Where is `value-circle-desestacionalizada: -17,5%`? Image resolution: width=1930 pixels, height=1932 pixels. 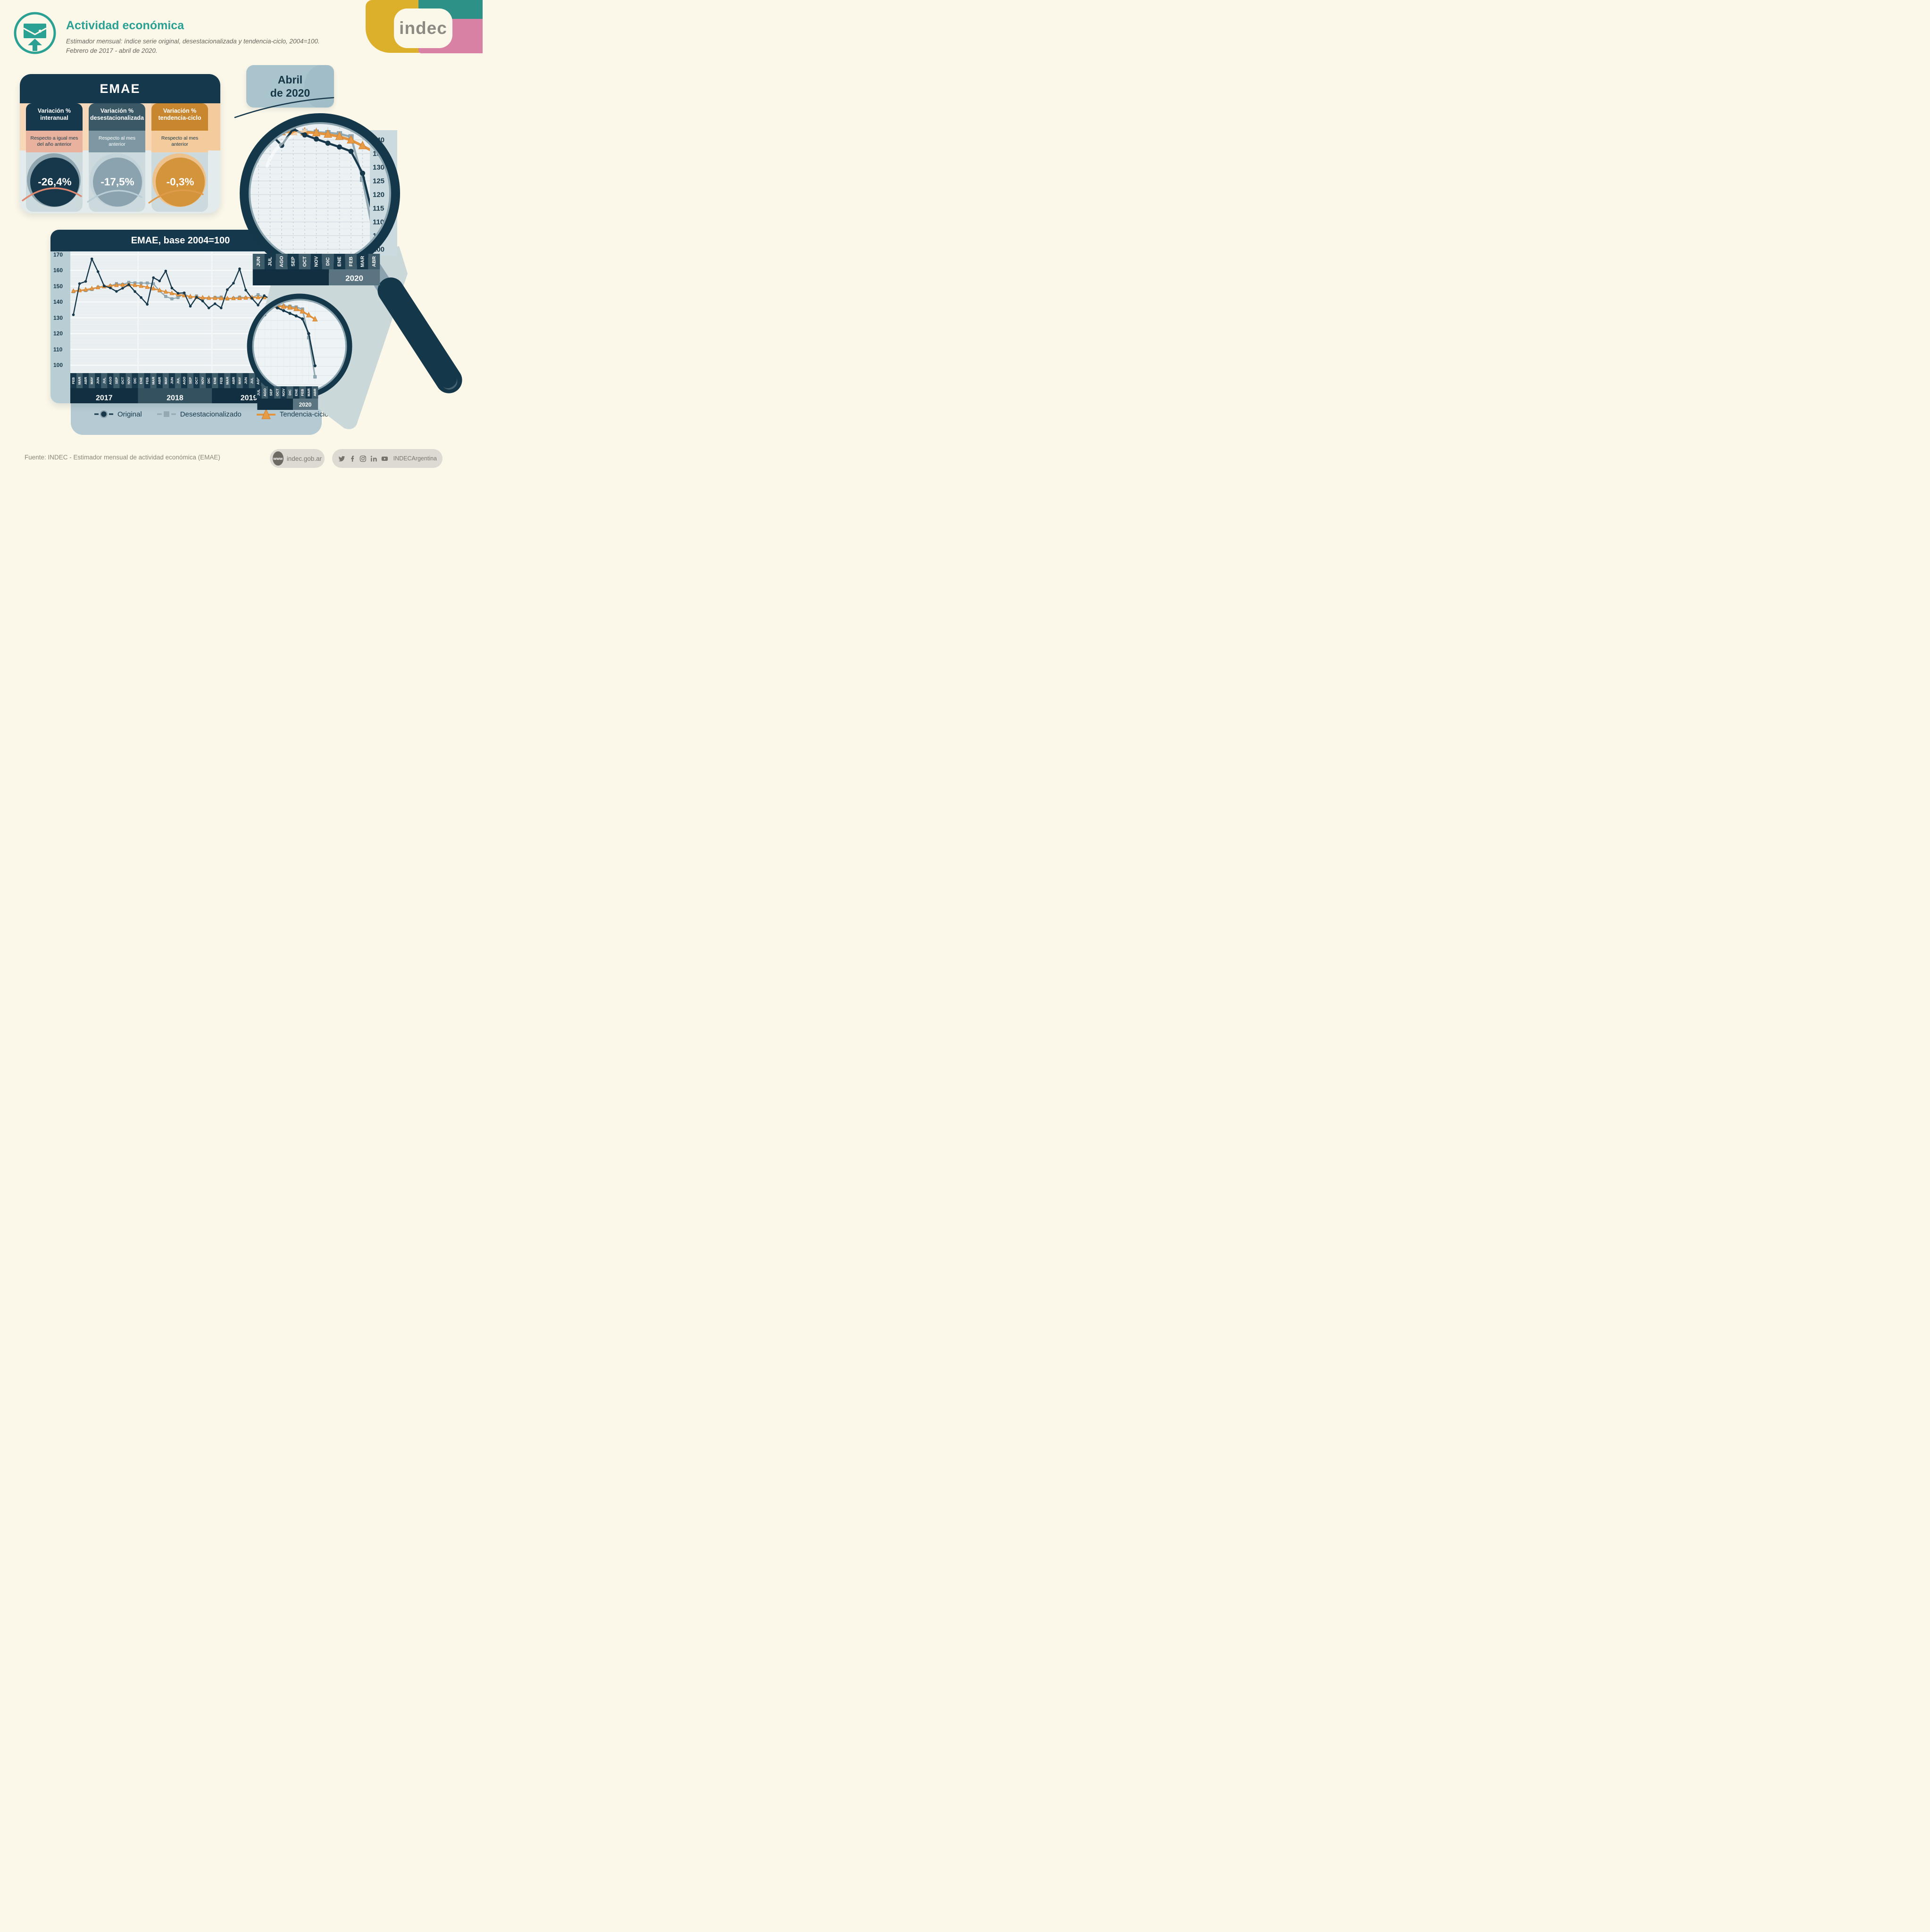
value-circle-desestacionalizada: -17,5% is located at coordinates (116, 180).